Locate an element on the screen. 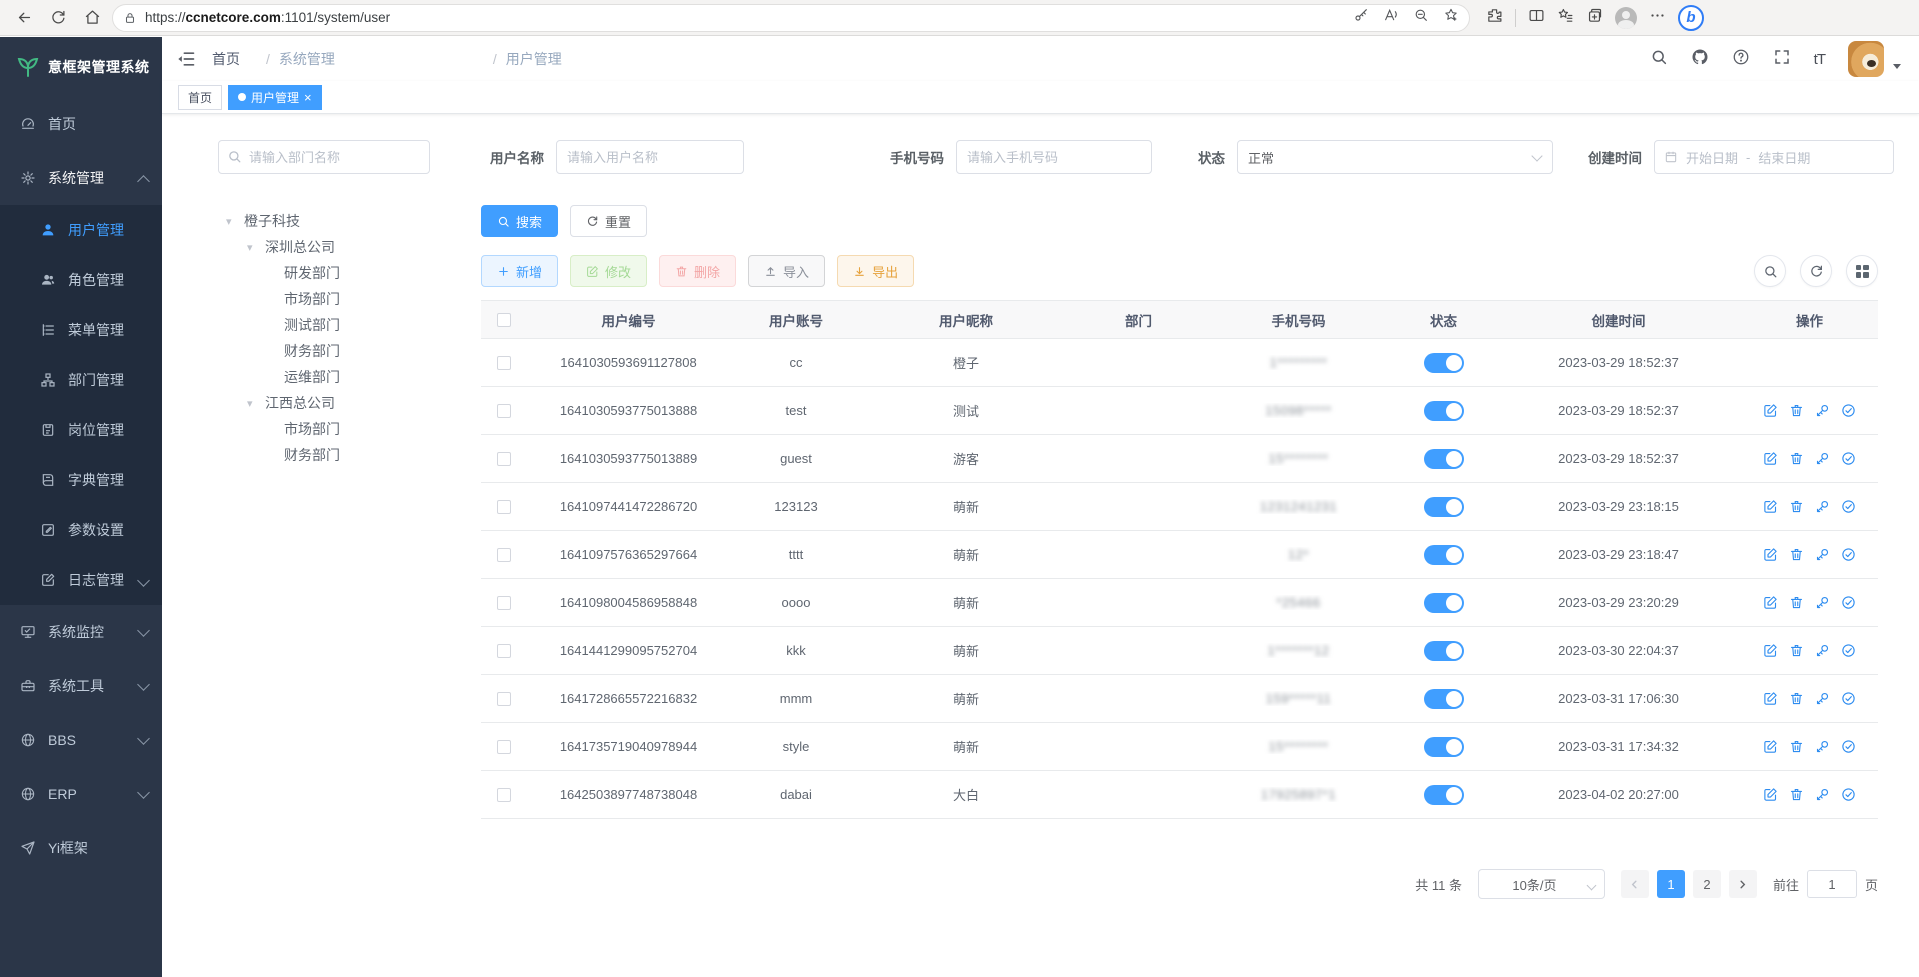  sidebar-item-erp: ERP is located at coordinates (81, 794).